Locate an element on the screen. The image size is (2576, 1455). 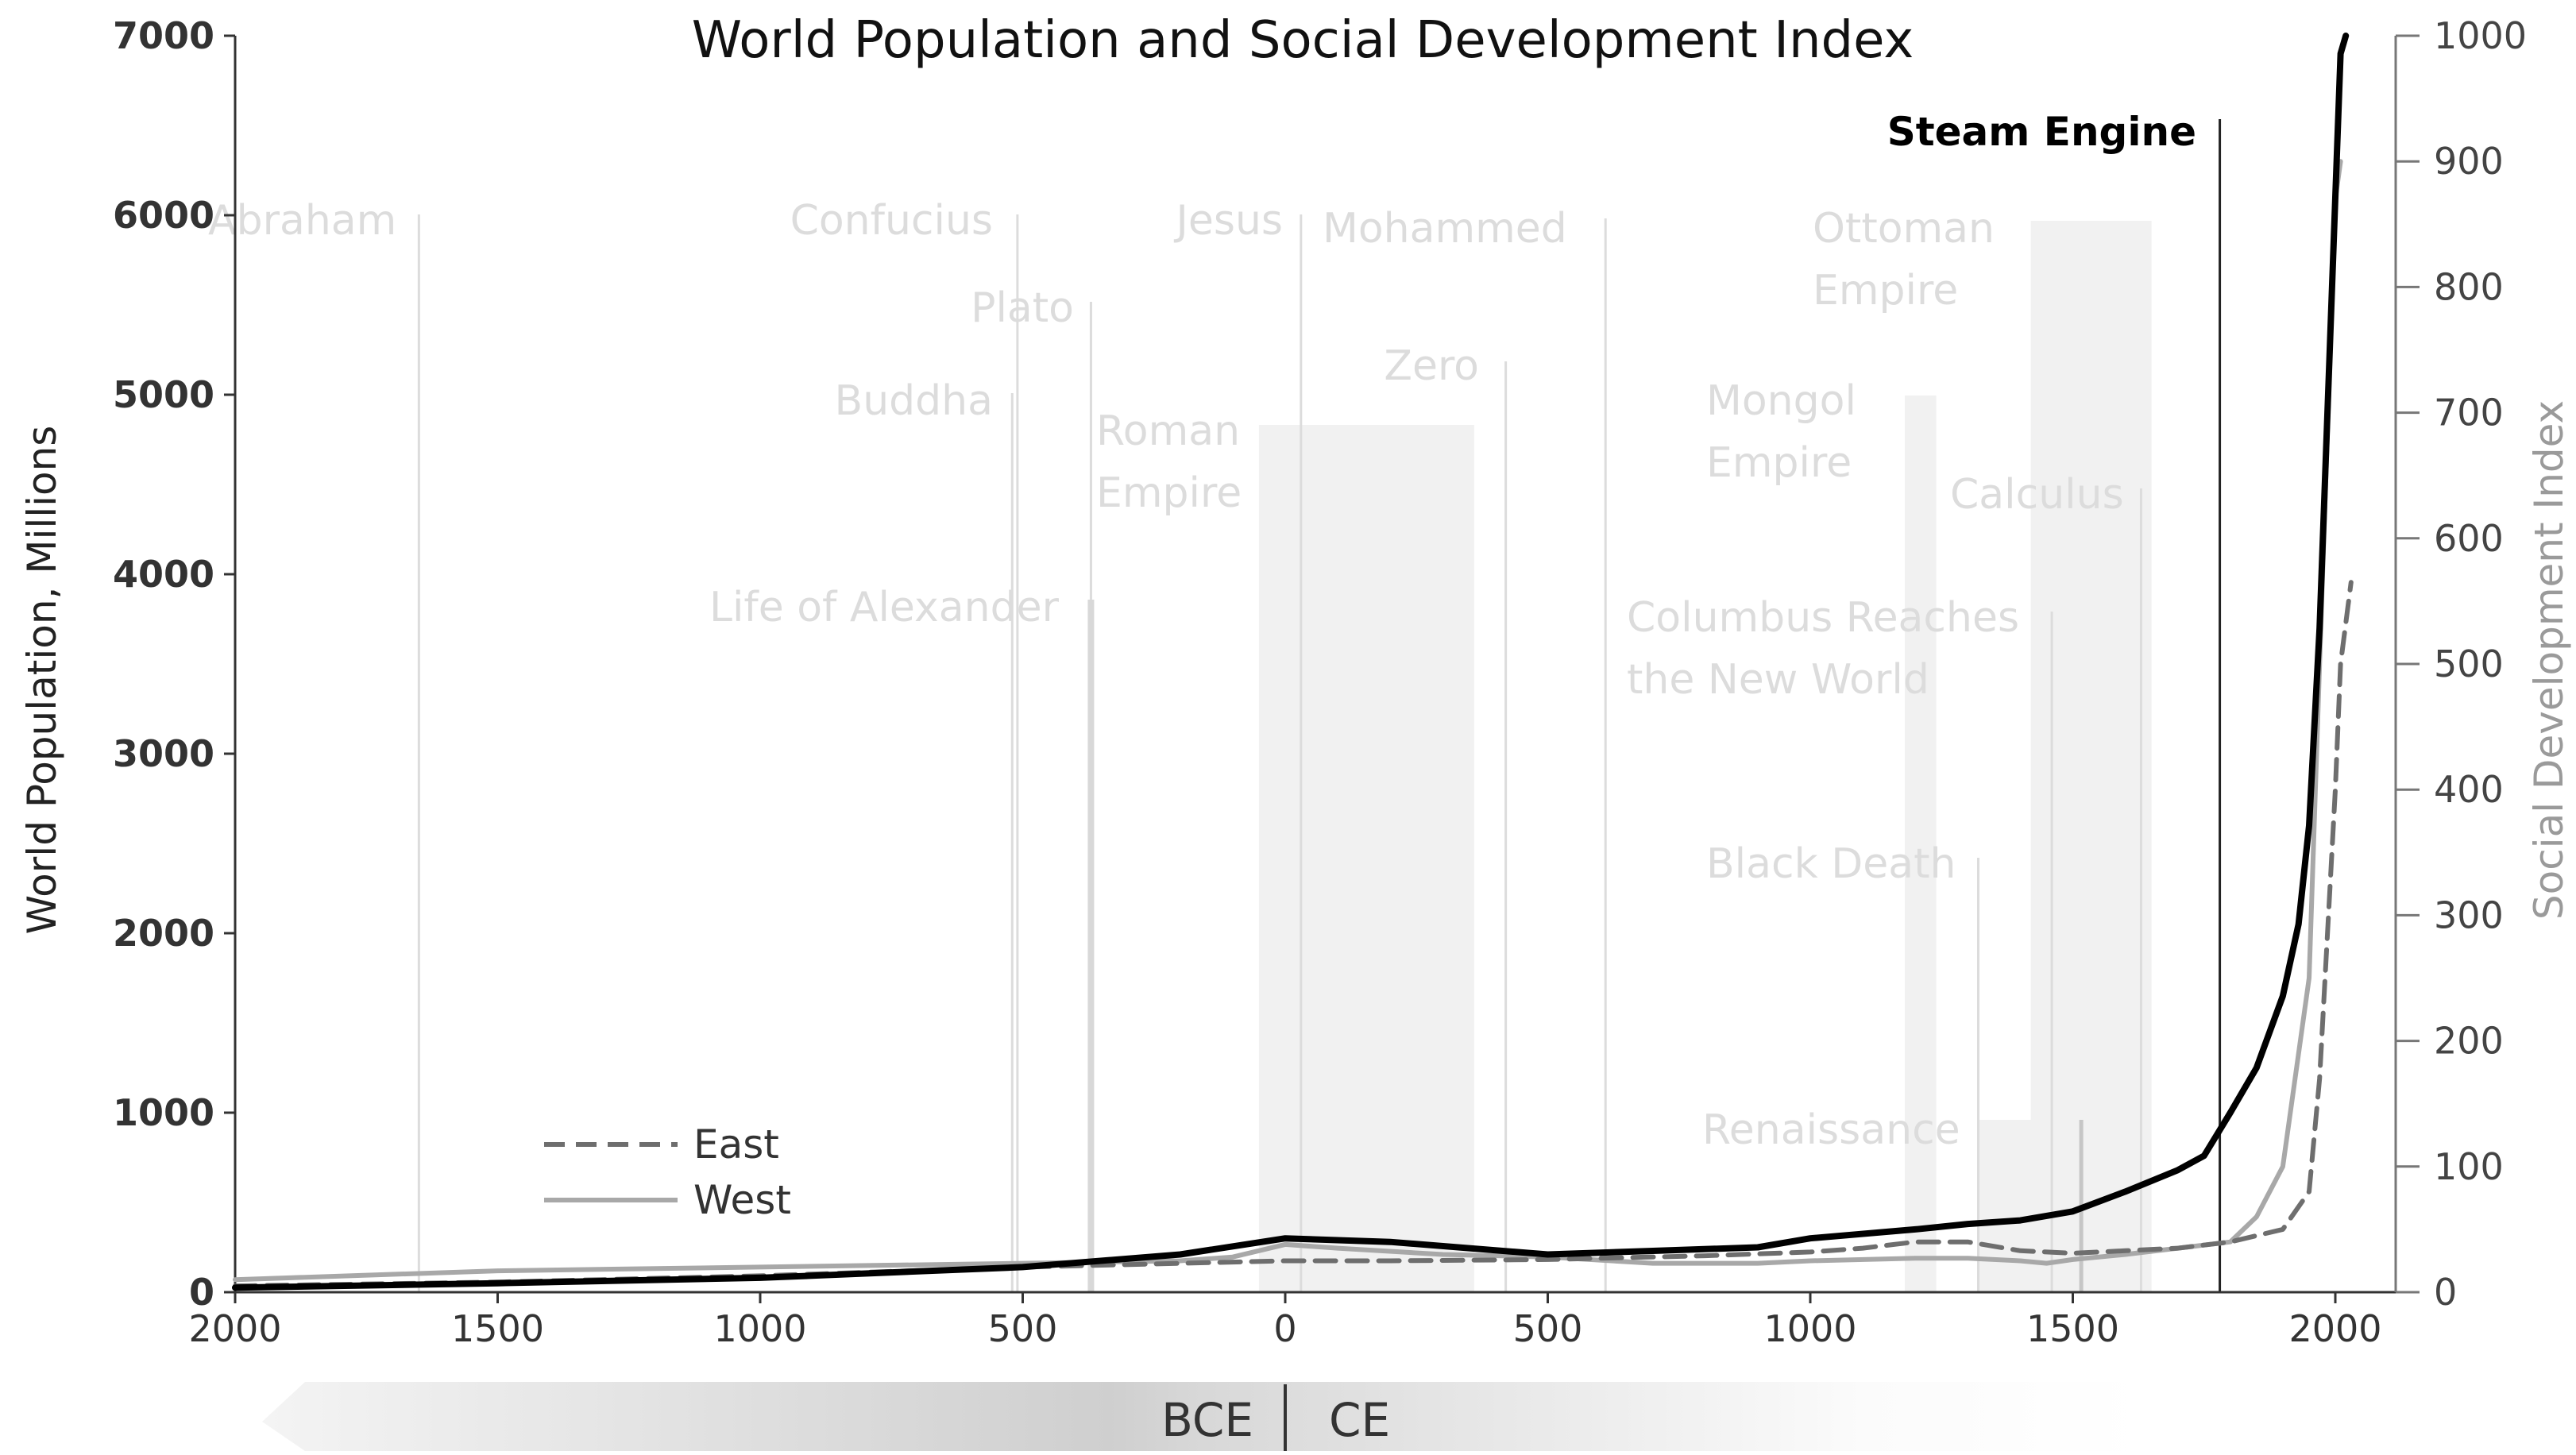
era-label-ce: CE is located at coordinates (1359, 1420).